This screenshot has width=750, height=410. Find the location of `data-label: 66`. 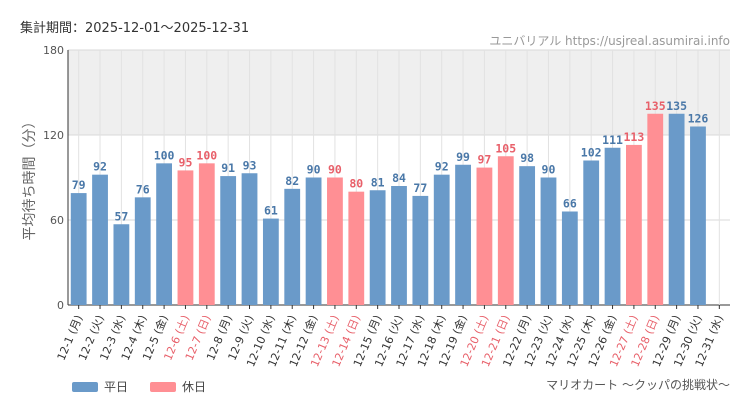

data-label: 66 is located at coordinates (570, 204).